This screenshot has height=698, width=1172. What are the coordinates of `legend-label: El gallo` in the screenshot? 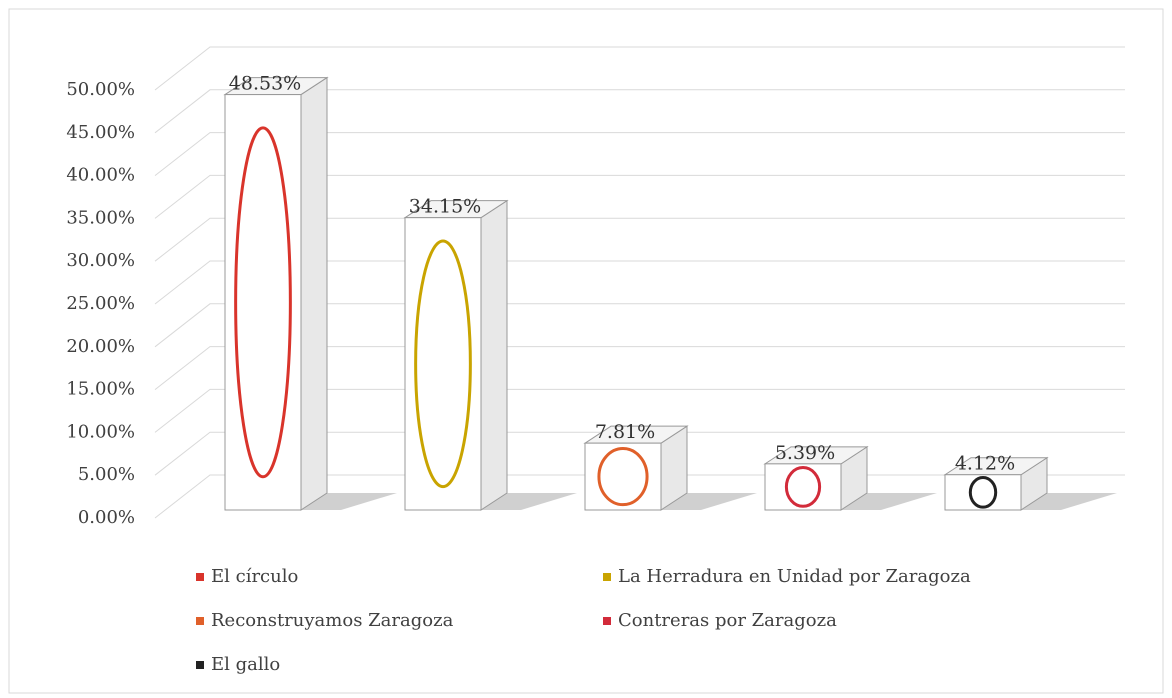 It's located at (245, 664).